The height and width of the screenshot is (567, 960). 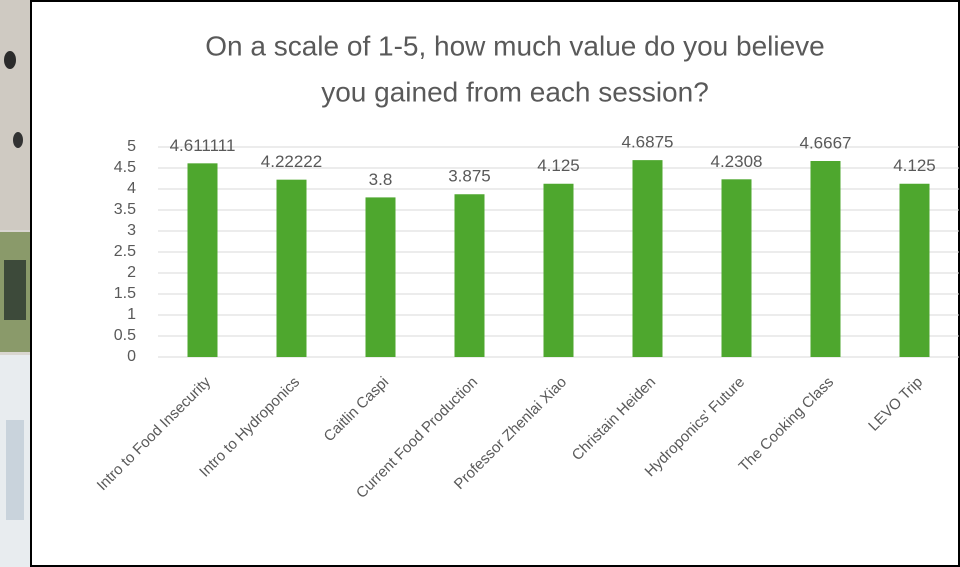 What do you see at coordinates (203, 145) in the screenshot?
I see `value-label: 4.611111` at bounding box center [203, 145].